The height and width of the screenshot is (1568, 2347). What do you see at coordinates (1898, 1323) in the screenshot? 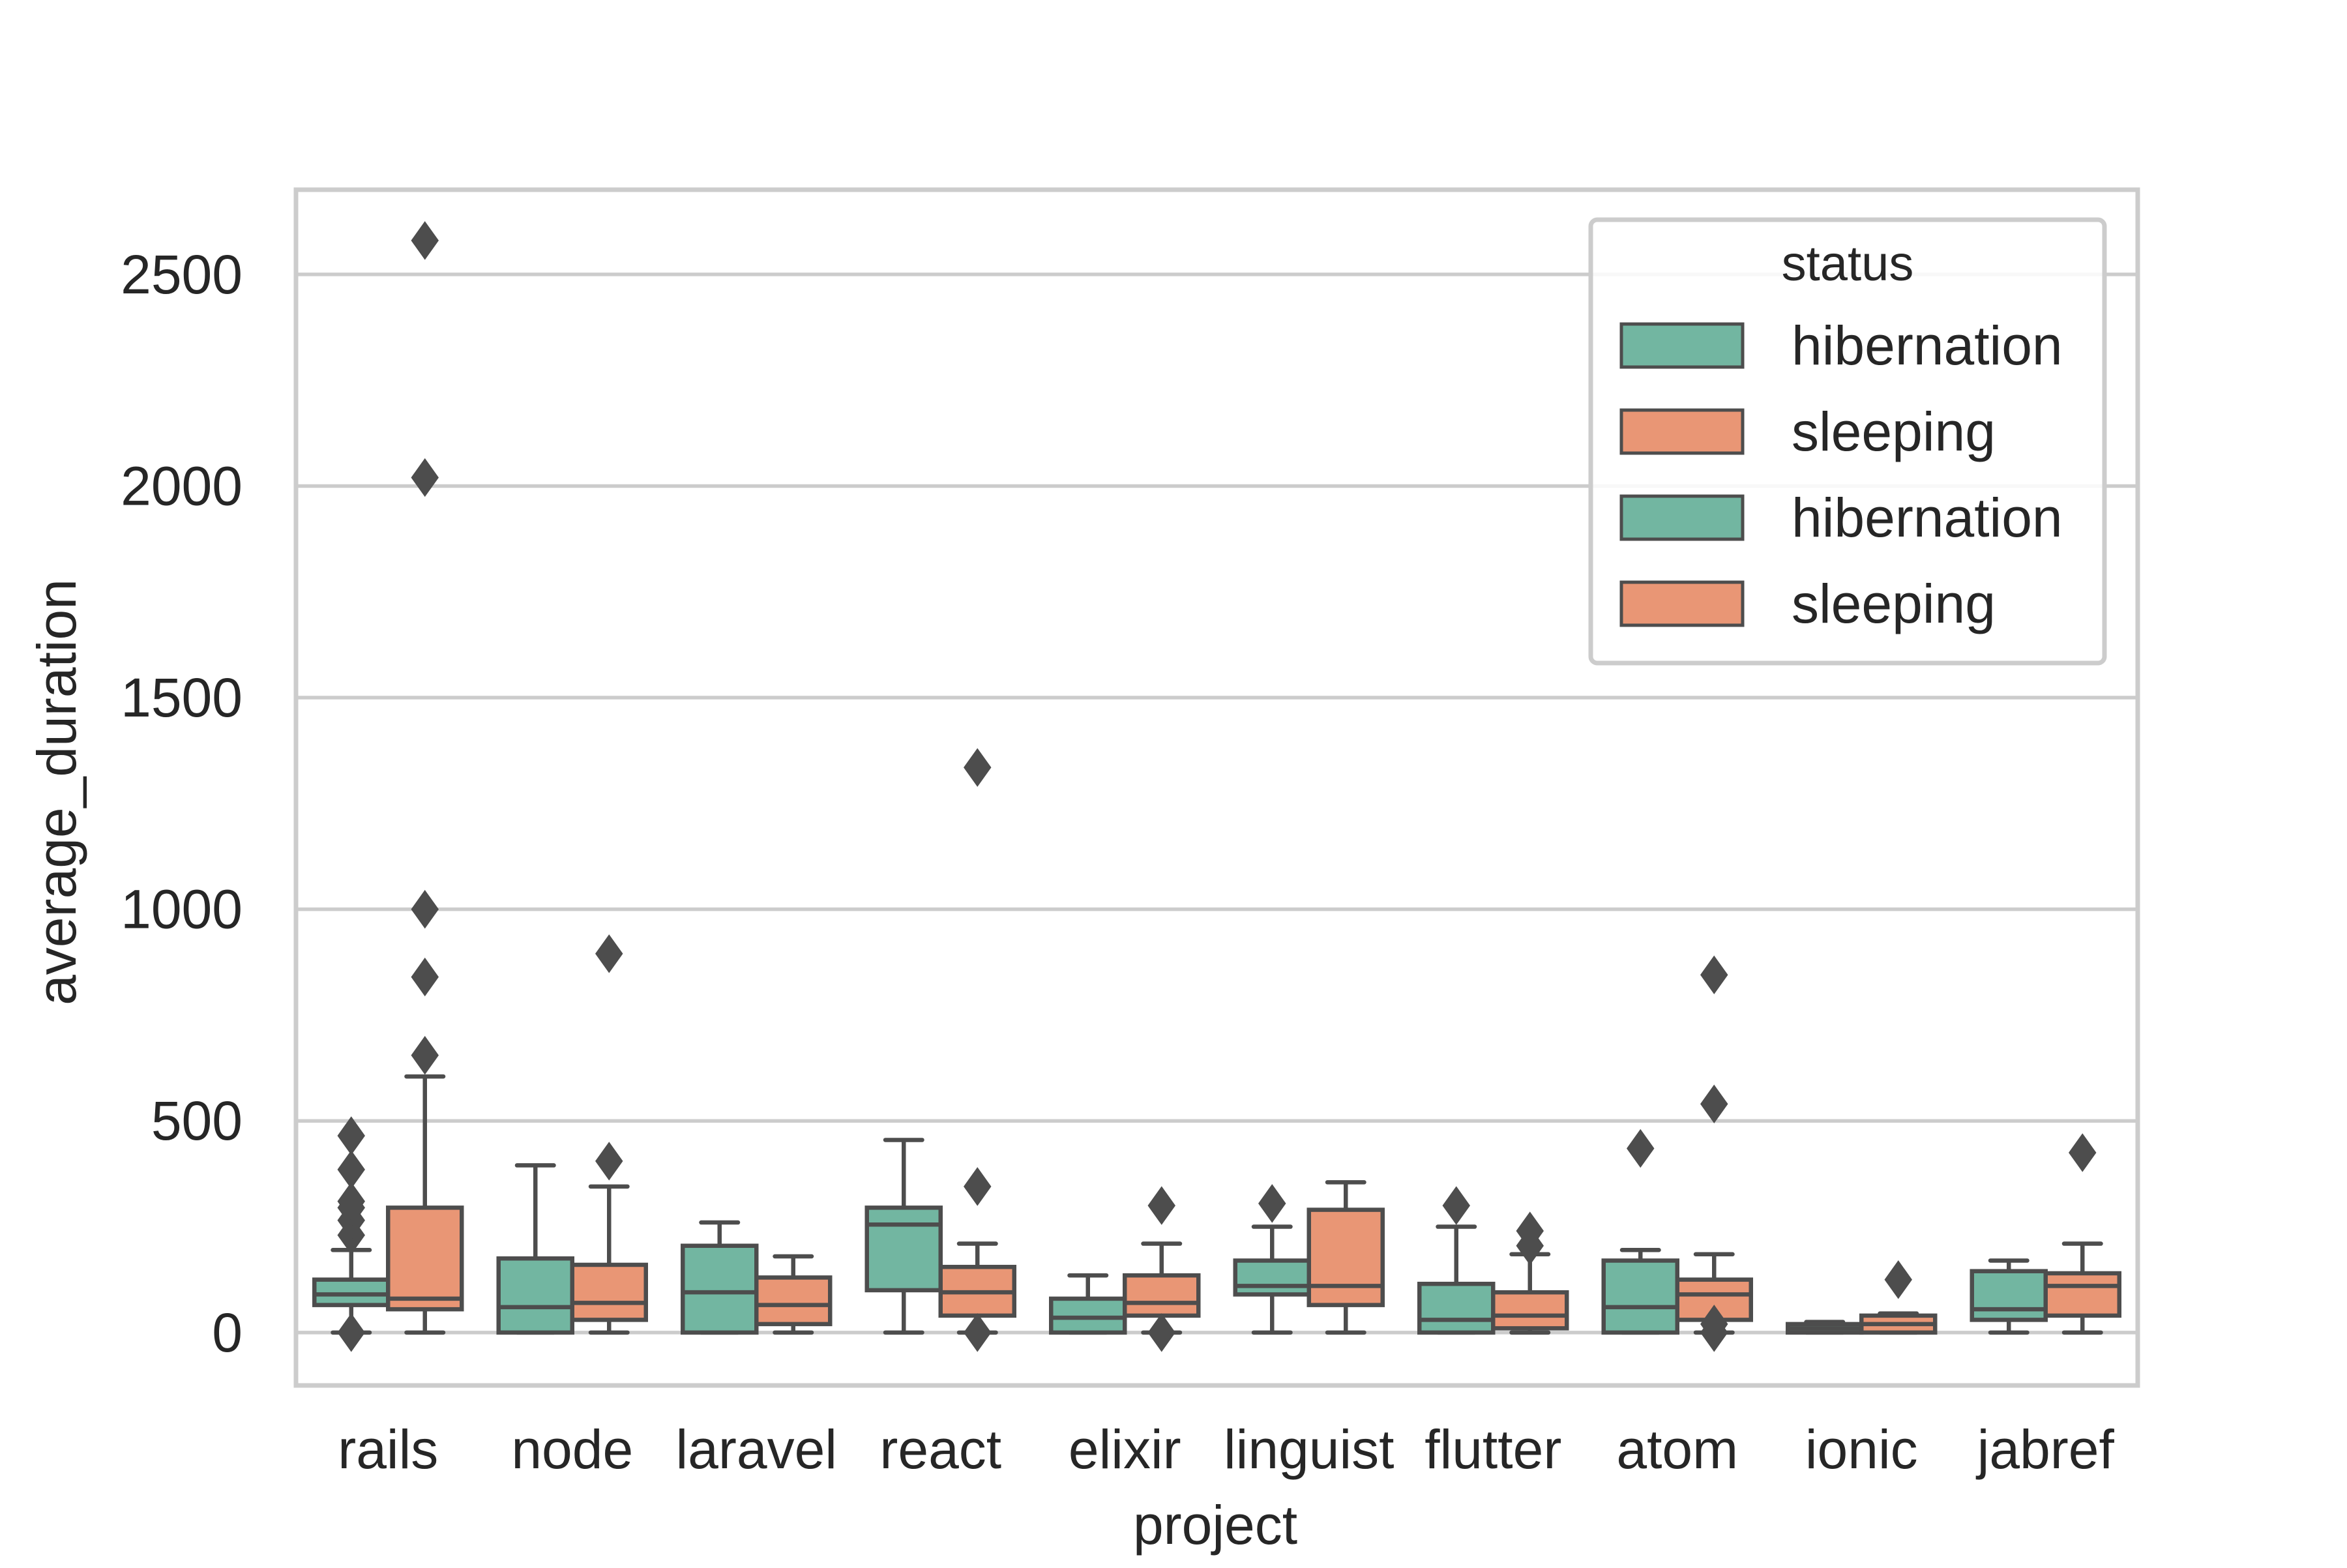
I see `box-sleeping-ionic` at bounding box center [1898, 1323].